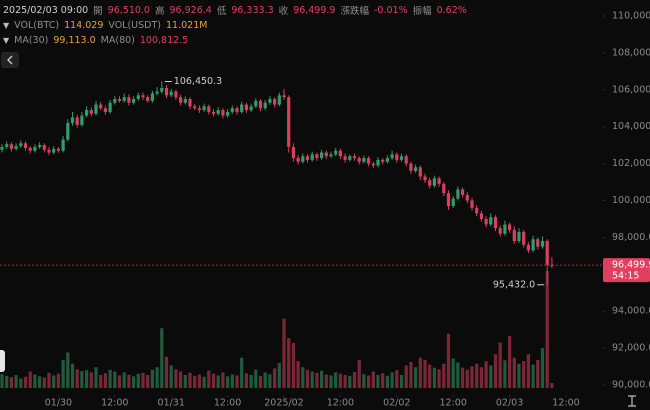 Image resolution: width=650 pixels, height=410 pixels. What do you see at coordinates (283, 11) in the screenshot?
I see `field-label: 收` at bounding box center [283, 11].